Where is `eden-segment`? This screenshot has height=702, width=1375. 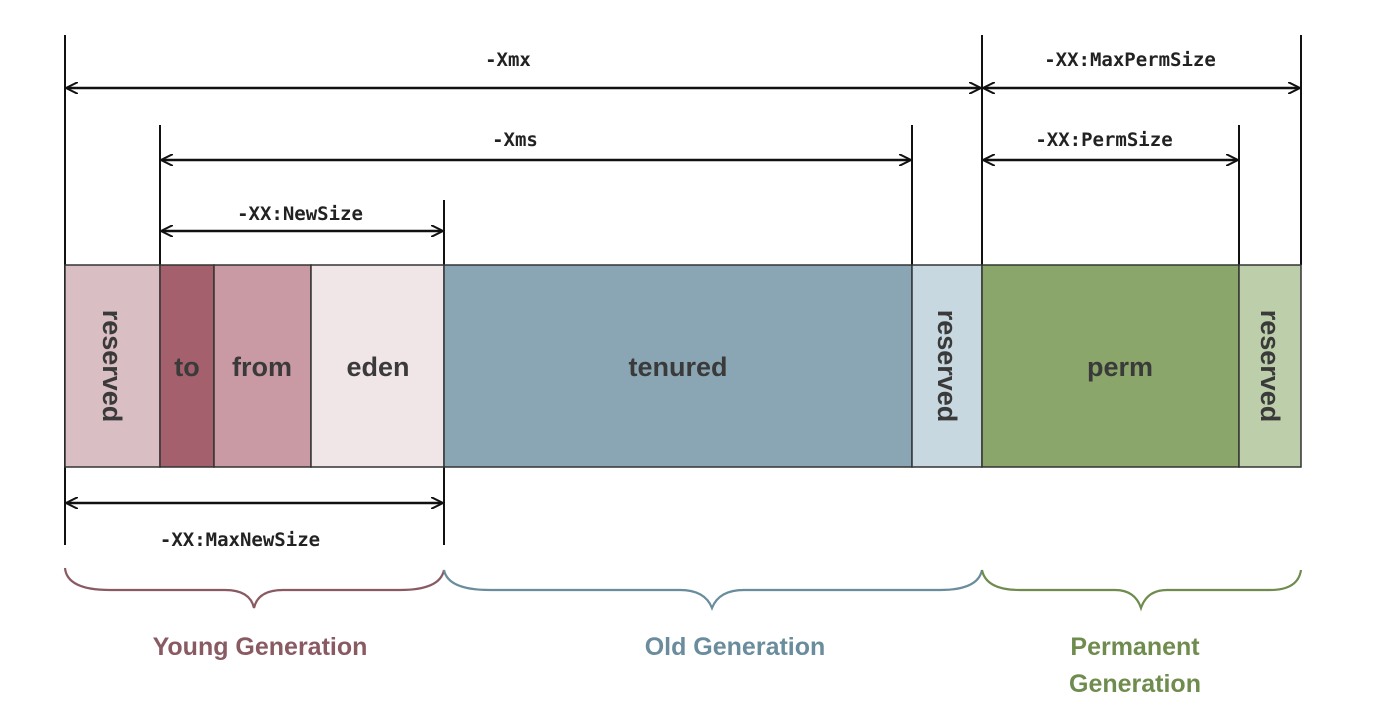
eden-segment is located at coordinates (377, 366).